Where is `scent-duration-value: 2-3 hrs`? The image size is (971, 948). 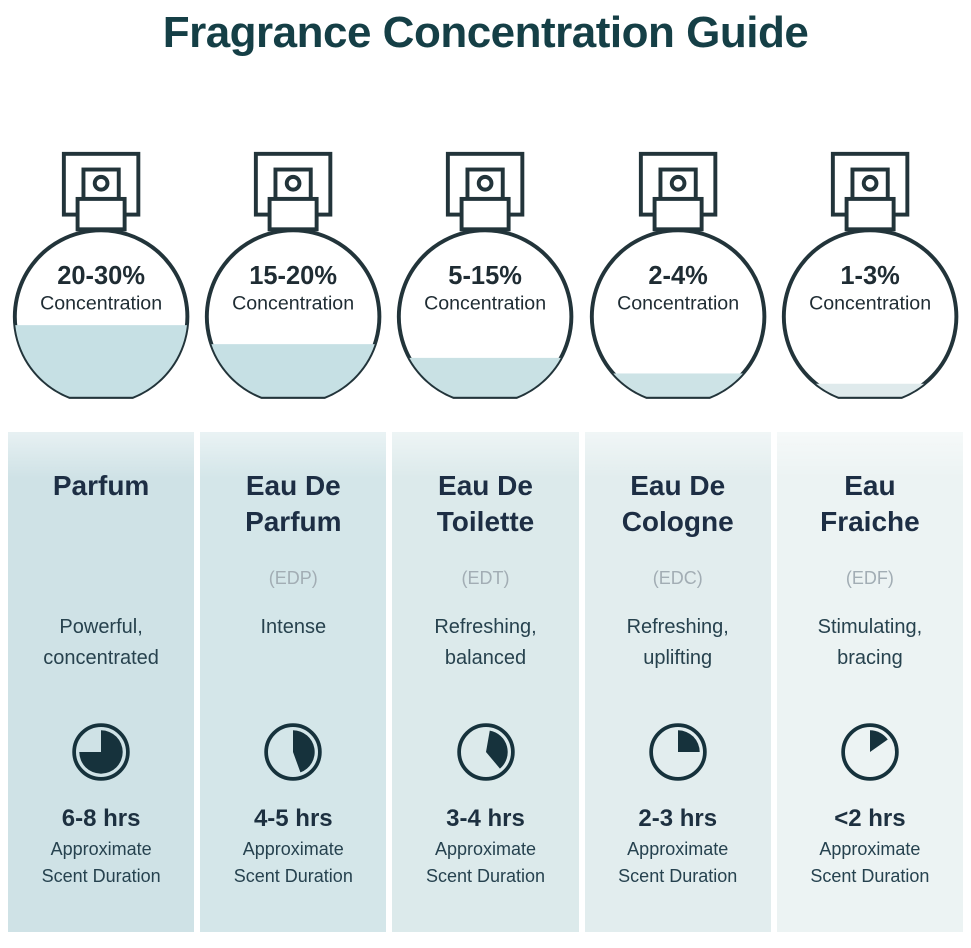
scent-duration-value: 2-3 hrs is located at coordinates (678, 818).